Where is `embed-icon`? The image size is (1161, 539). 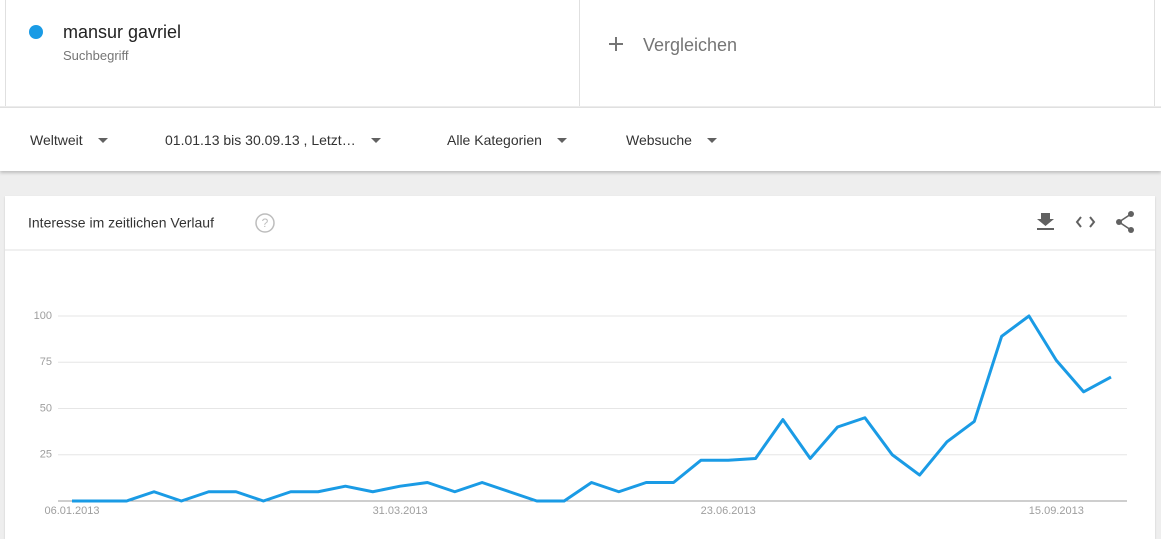 embed-icon is located at coordinates (1085, 222).